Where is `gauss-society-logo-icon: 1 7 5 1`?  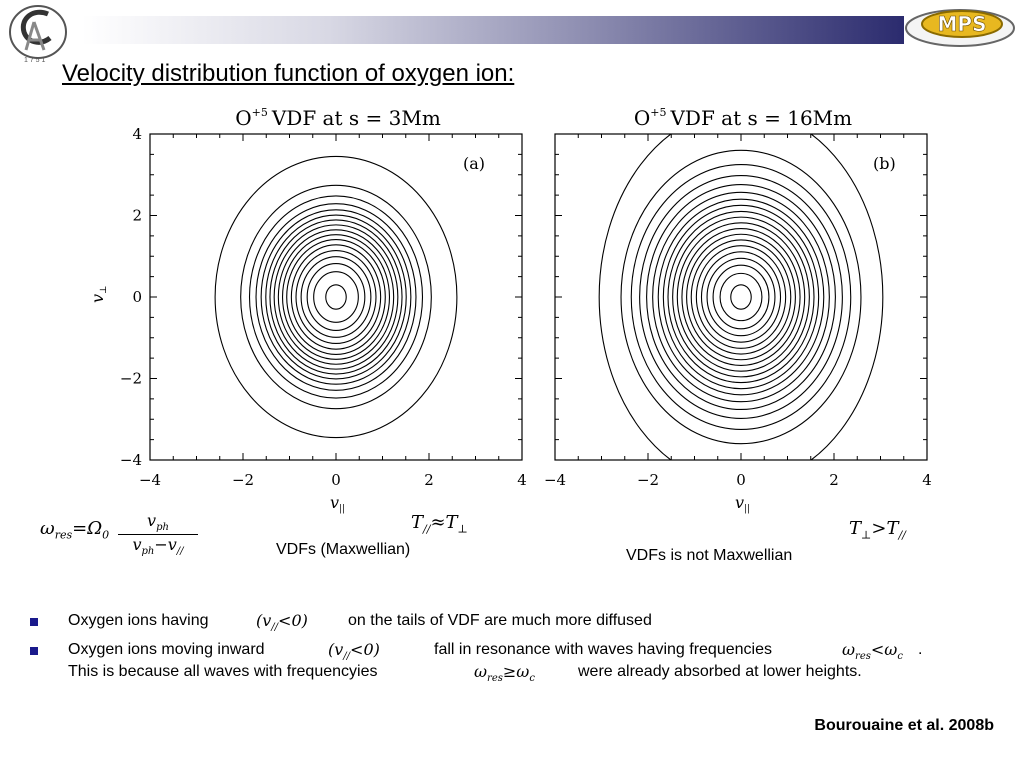 gauss-society-logo-icon: 1 7 5 1 is located at coordinates (38, 34).